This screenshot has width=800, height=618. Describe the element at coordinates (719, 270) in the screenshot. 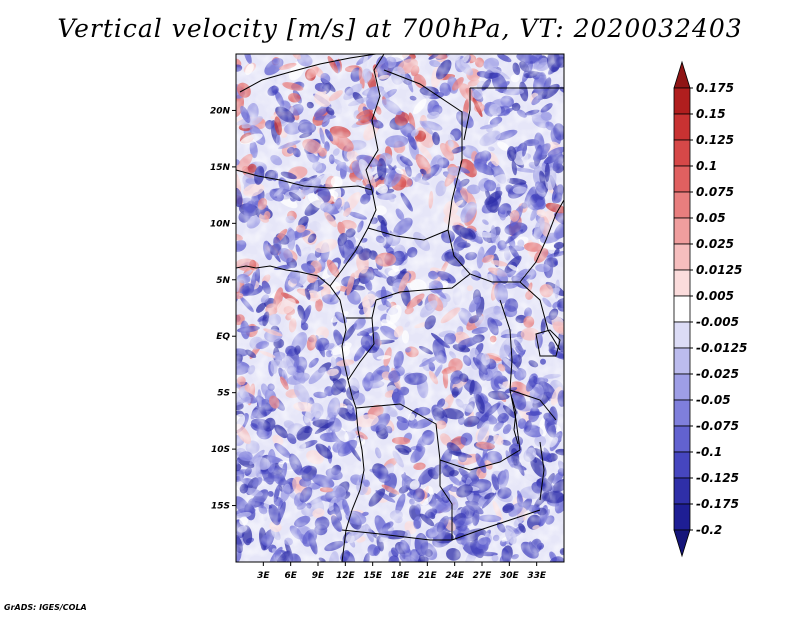

I see `colorbar-label: 0.0125` at that location.